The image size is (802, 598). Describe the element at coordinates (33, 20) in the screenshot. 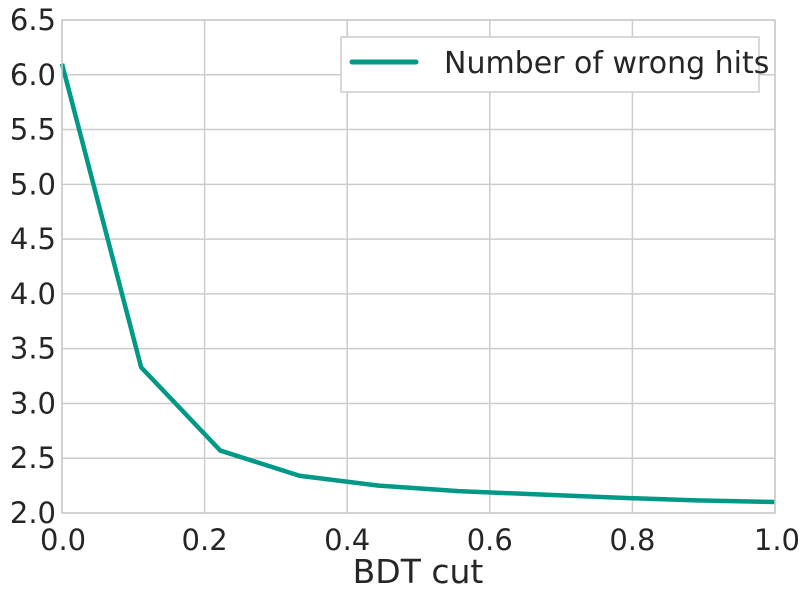

I see `y-tick-label: 6.5` at that location.